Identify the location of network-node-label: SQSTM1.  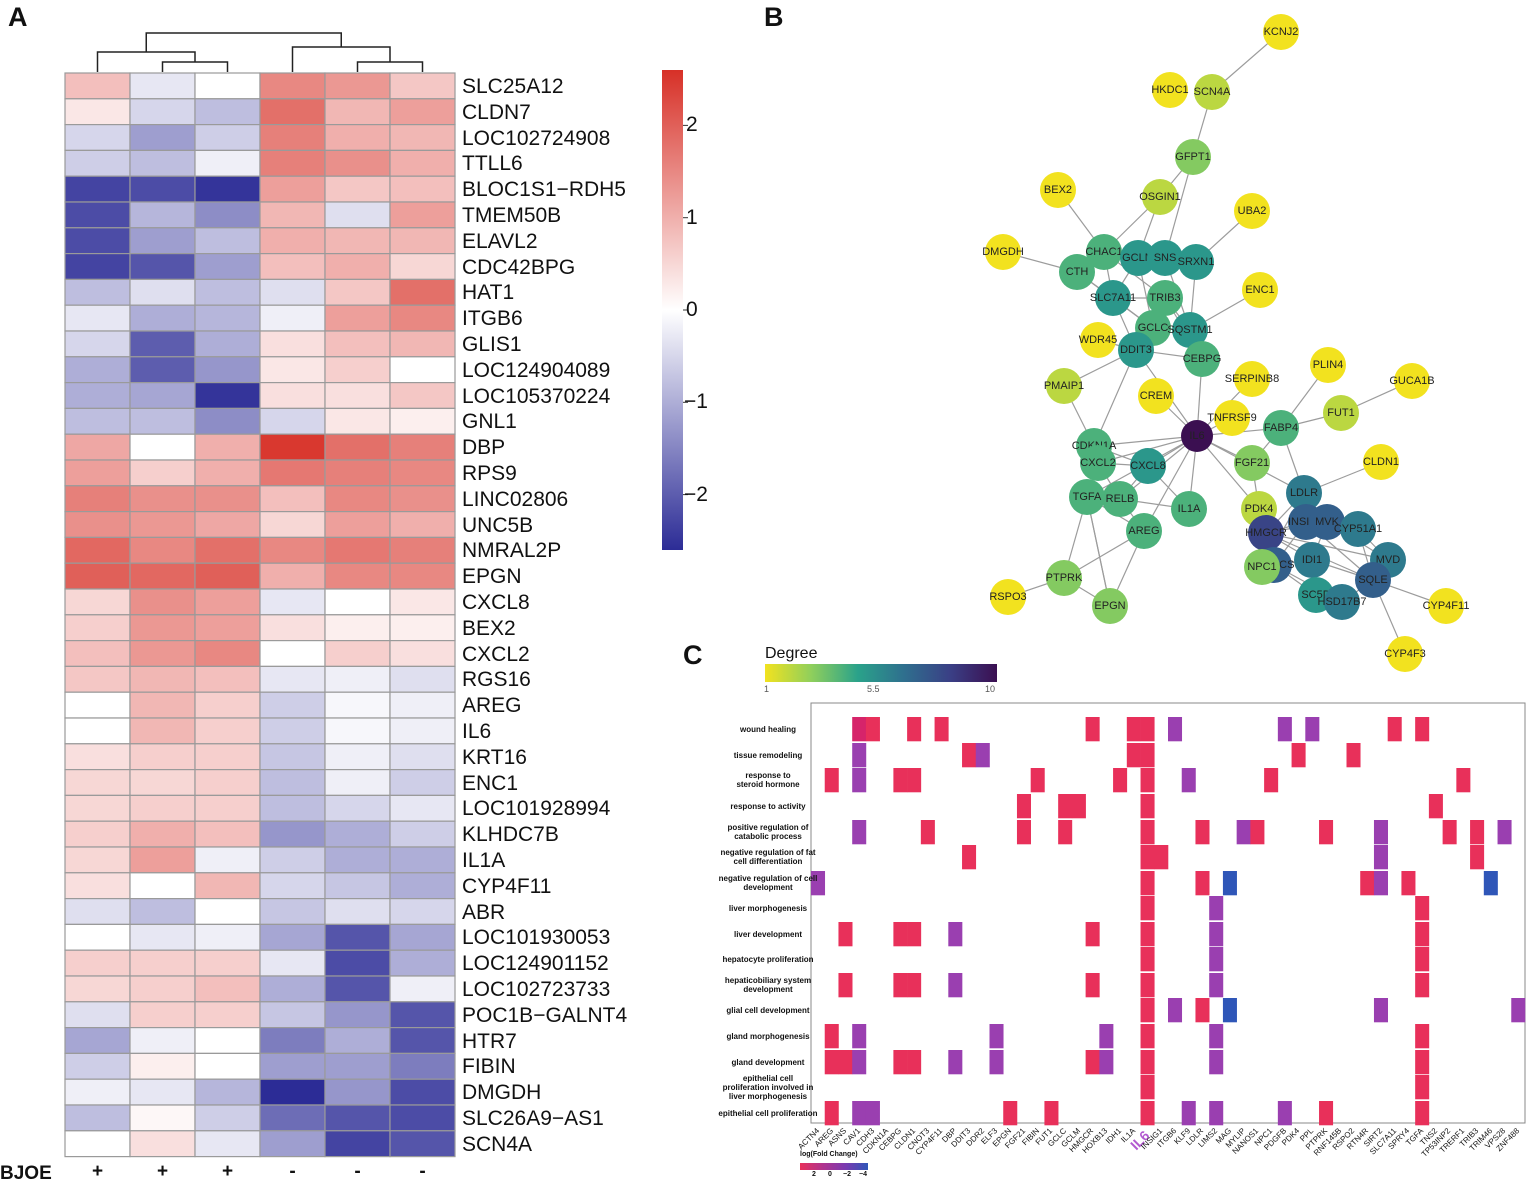
(1189, 330).